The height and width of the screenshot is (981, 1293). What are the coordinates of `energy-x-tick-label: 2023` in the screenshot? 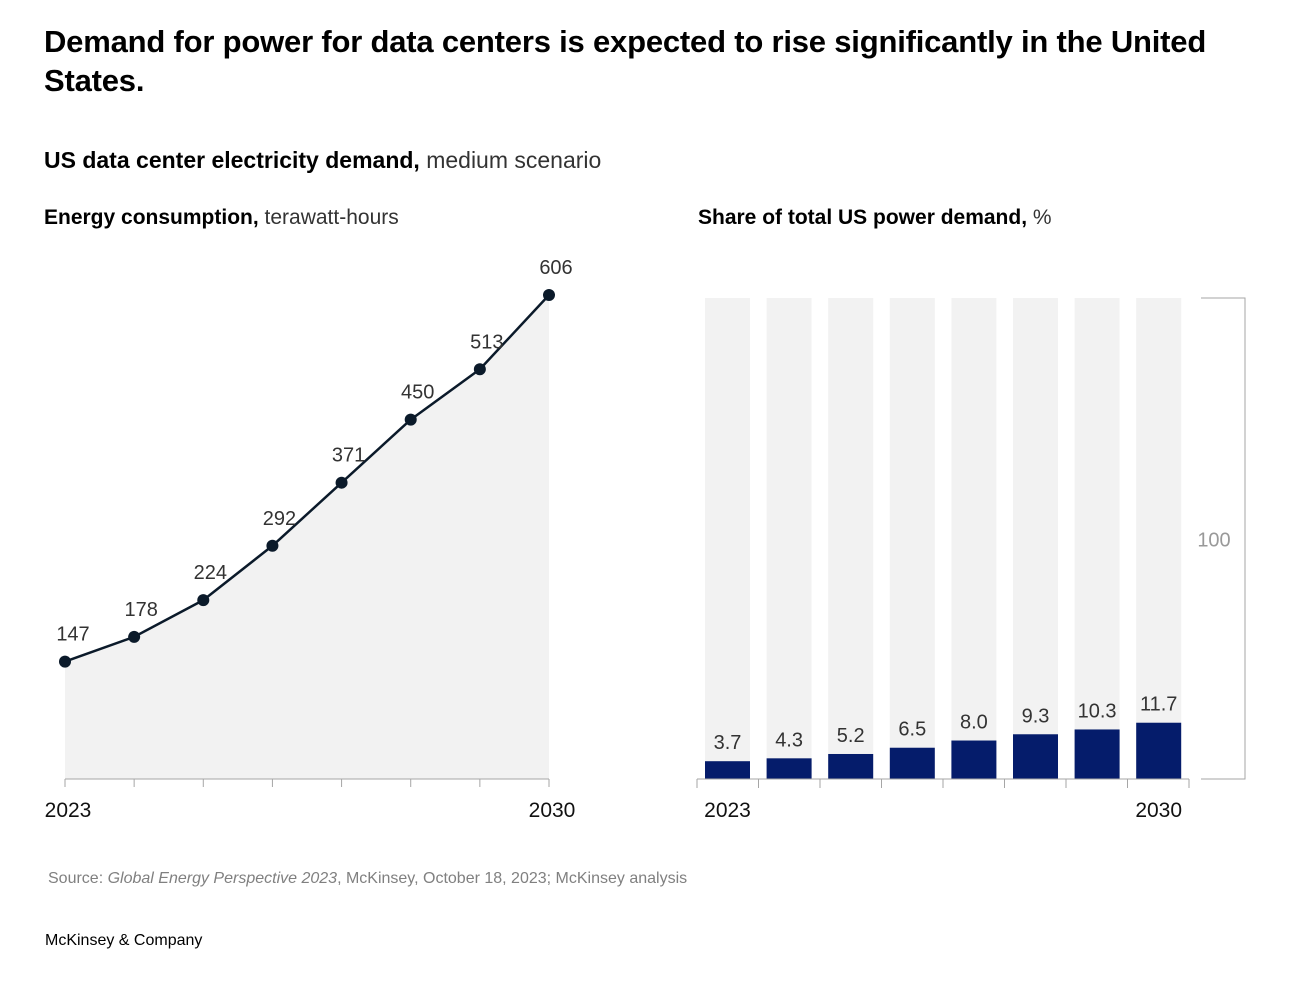 It's located at (68, 810).